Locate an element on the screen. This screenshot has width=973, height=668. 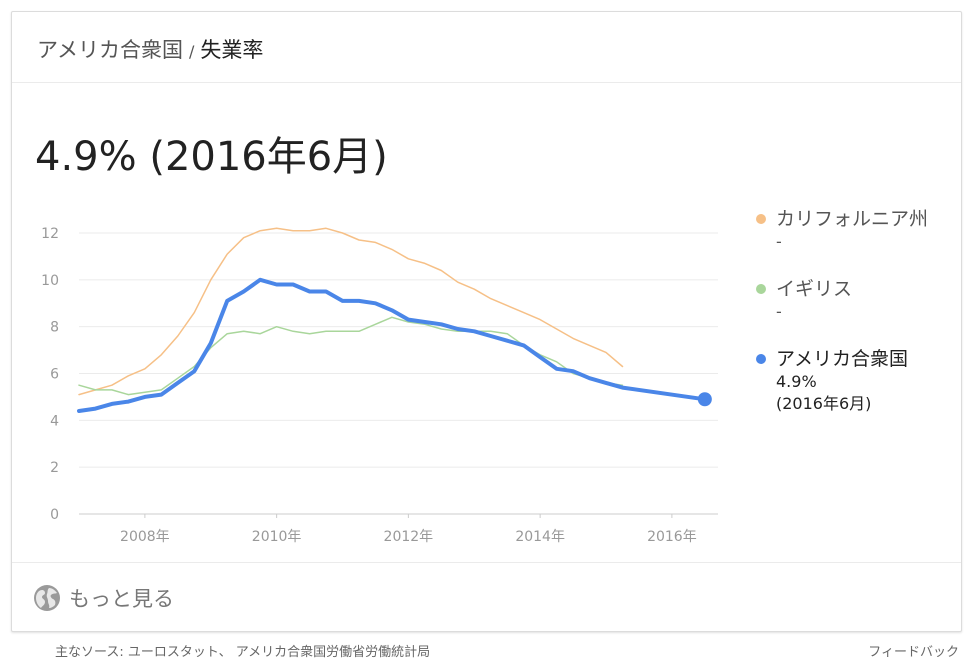
feedback-link: フィードバック is located at coordinates (913, 652).